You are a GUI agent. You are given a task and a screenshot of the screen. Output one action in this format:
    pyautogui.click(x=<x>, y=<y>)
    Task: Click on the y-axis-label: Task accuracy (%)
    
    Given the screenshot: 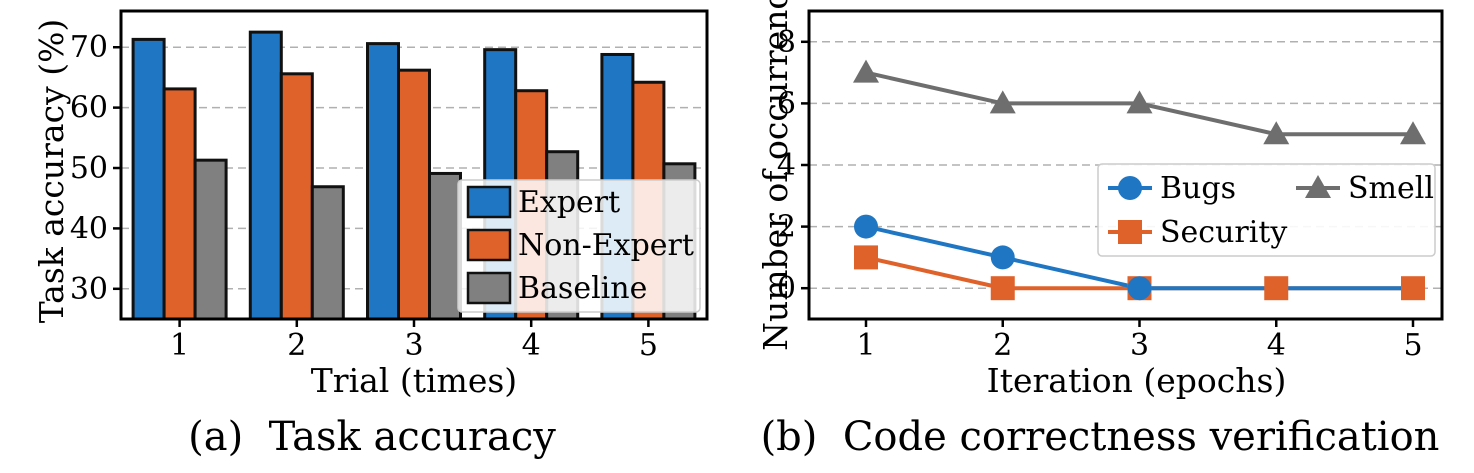 What is the action you would take?
    pyautogui.click(x=51, y=171)
    